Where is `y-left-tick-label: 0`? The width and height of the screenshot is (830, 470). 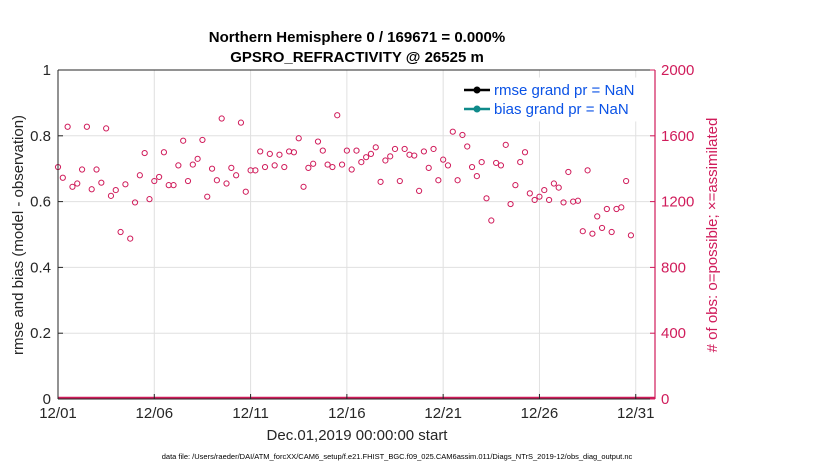
y-left-tick-label: 0 is located at coordinates (47, 399).